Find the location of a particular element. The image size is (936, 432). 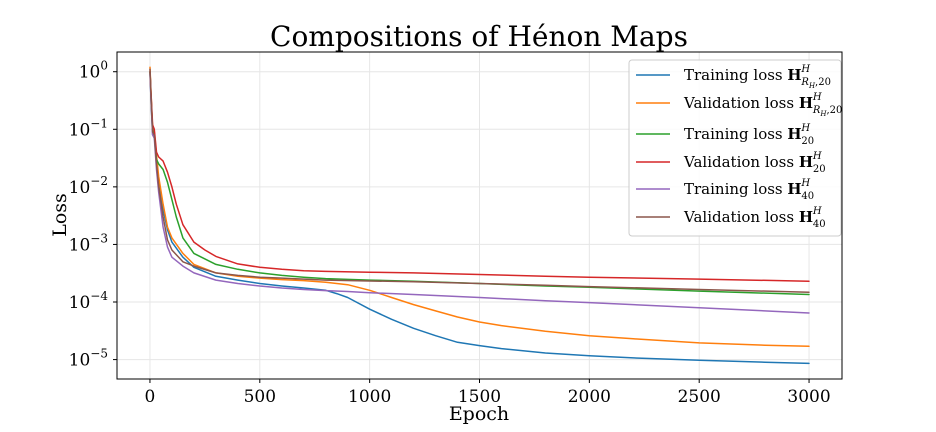

legend-label-1: Training loss H is located at coordinates (743, 75).